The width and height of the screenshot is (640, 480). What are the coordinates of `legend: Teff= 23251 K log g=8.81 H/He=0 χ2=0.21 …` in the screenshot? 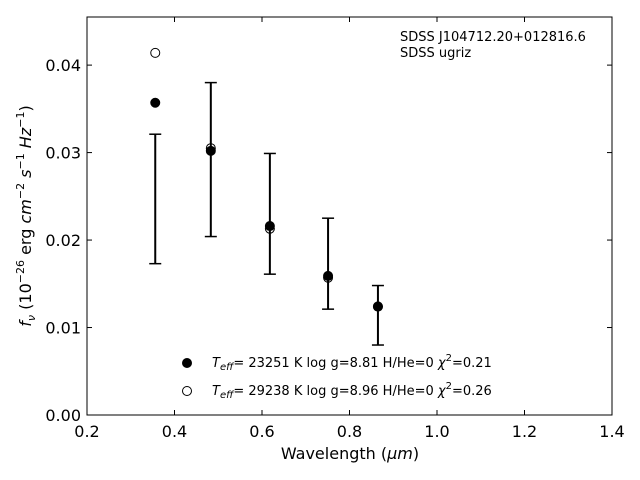 It's located at (337, 377).